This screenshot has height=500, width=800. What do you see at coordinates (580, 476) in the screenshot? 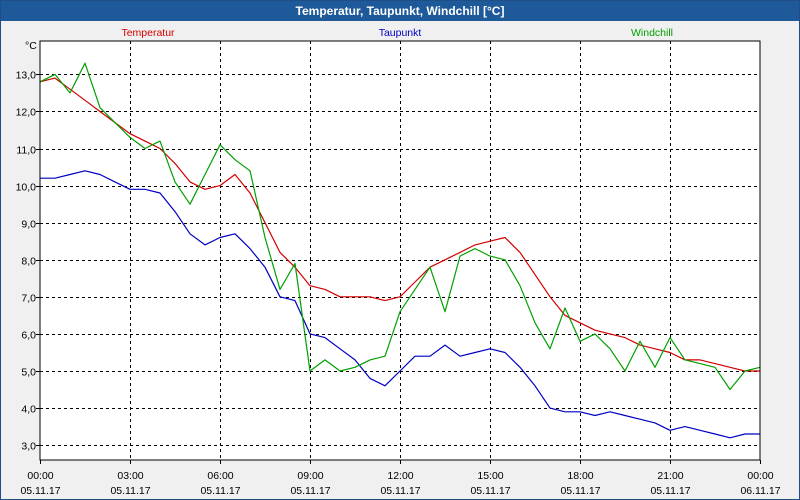
I see `x-tick-time: 18:00` at bounding box center [580, 476].